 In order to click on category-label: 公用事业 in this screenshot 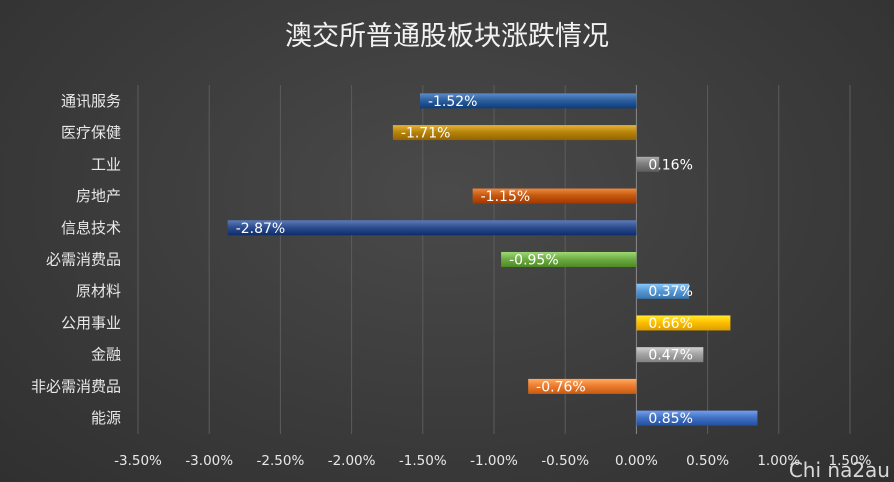, I will do `click(91, 323)`.